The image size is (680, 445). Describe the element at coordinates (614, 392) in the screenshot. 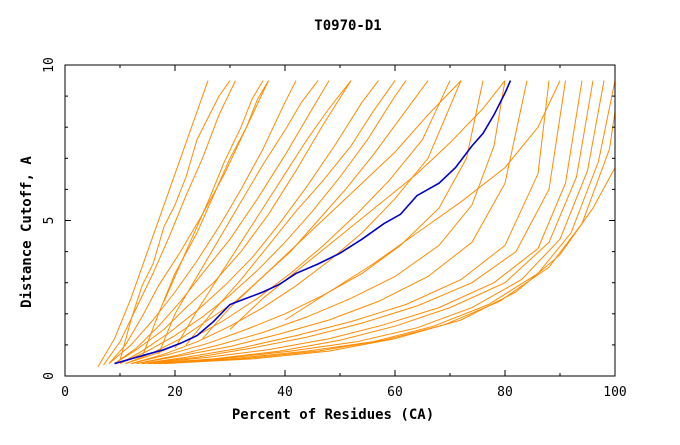

I see `x-tick-label-5: 100` at that location.